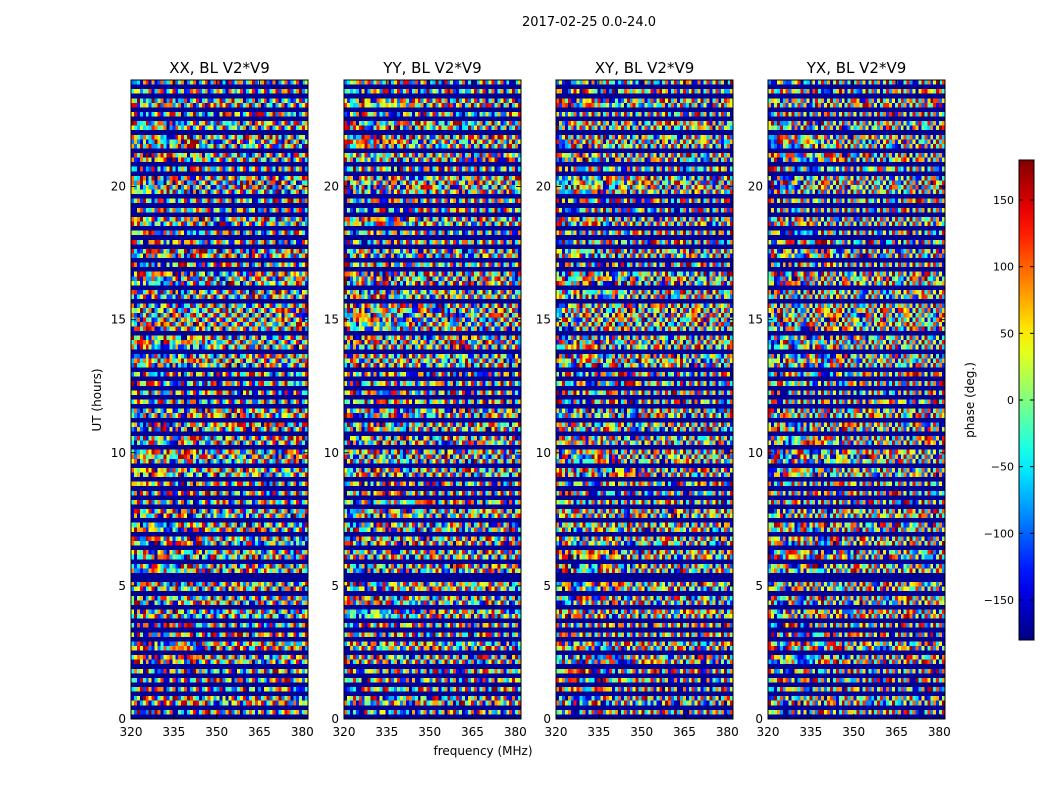 The width and height of the screenshot is (1050, 800). I want to click on x-axis-label: frequency (MHz), so click(482, 751).